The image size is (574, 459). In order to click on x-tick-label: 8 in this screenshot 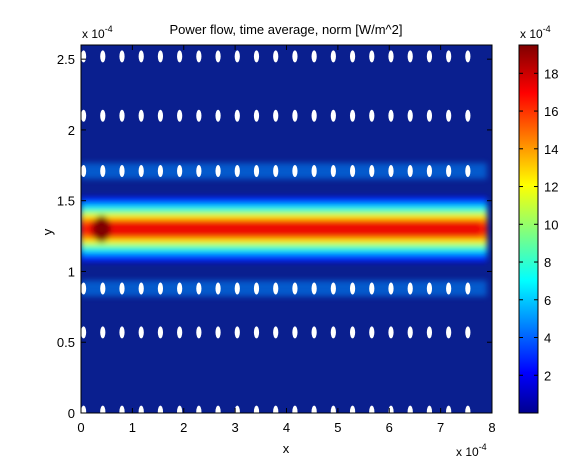, I will do `click(491, 427)`.